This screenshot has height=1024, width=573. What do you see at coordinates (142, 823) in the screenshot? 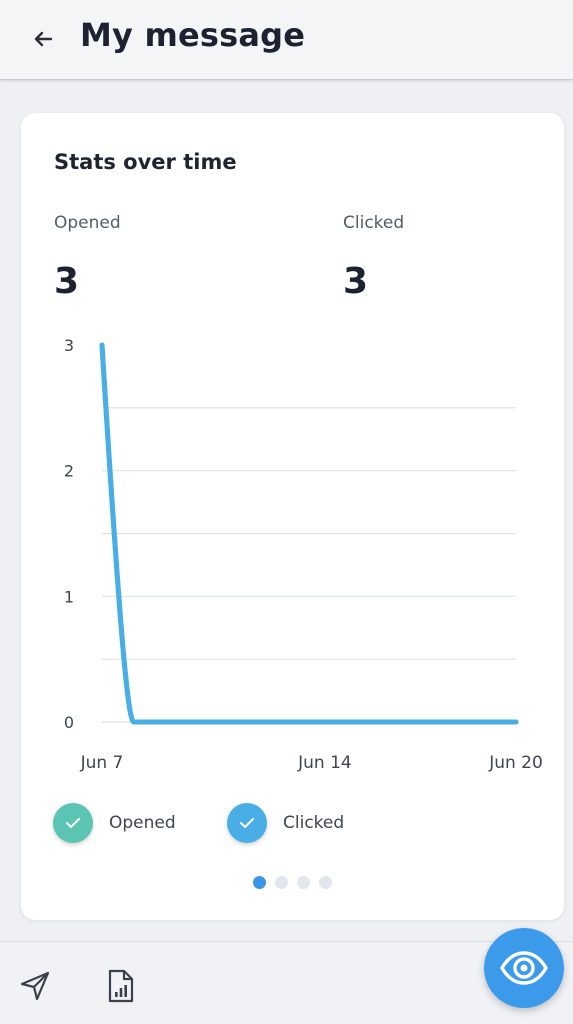
I see `legend-label-opened: Opened` at bounding box center [142, 823].